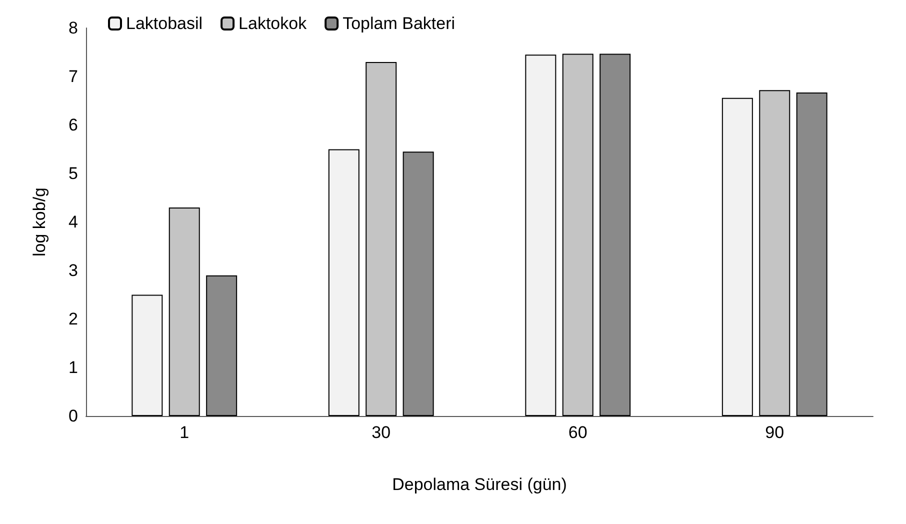 This screenshot has height=524, width=906. What do you see at coordinates (479, 484) in the screenshot?
I see `x-axis-title: Depolama Süresi (gün)` at bounding box center [479, 484].